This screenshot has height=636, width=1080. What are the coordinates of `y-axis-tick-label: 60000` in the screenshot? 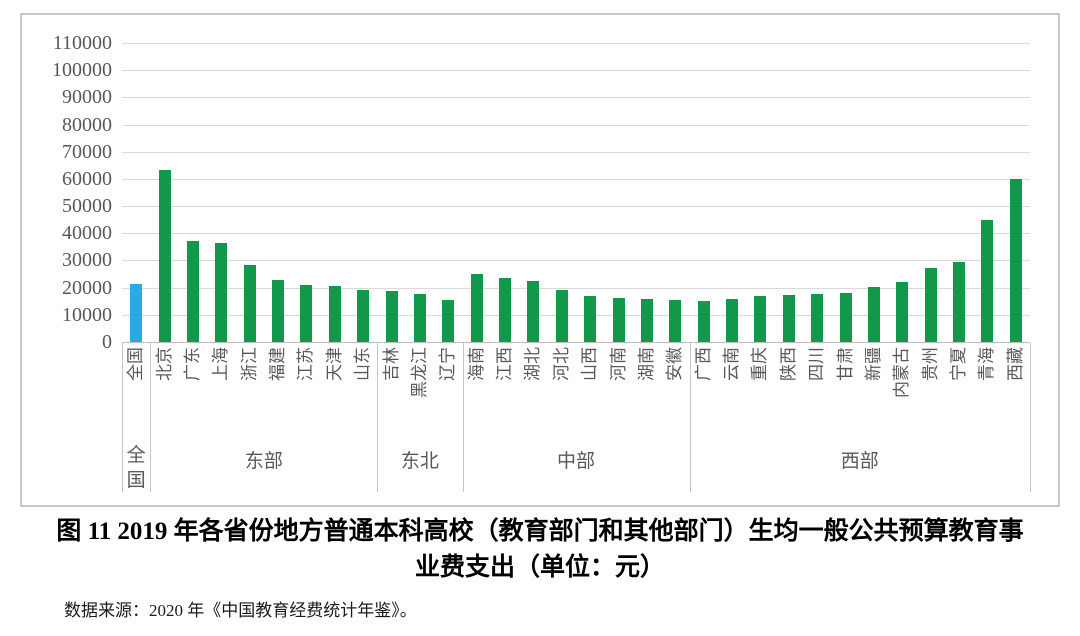 It's located at (87, 178).